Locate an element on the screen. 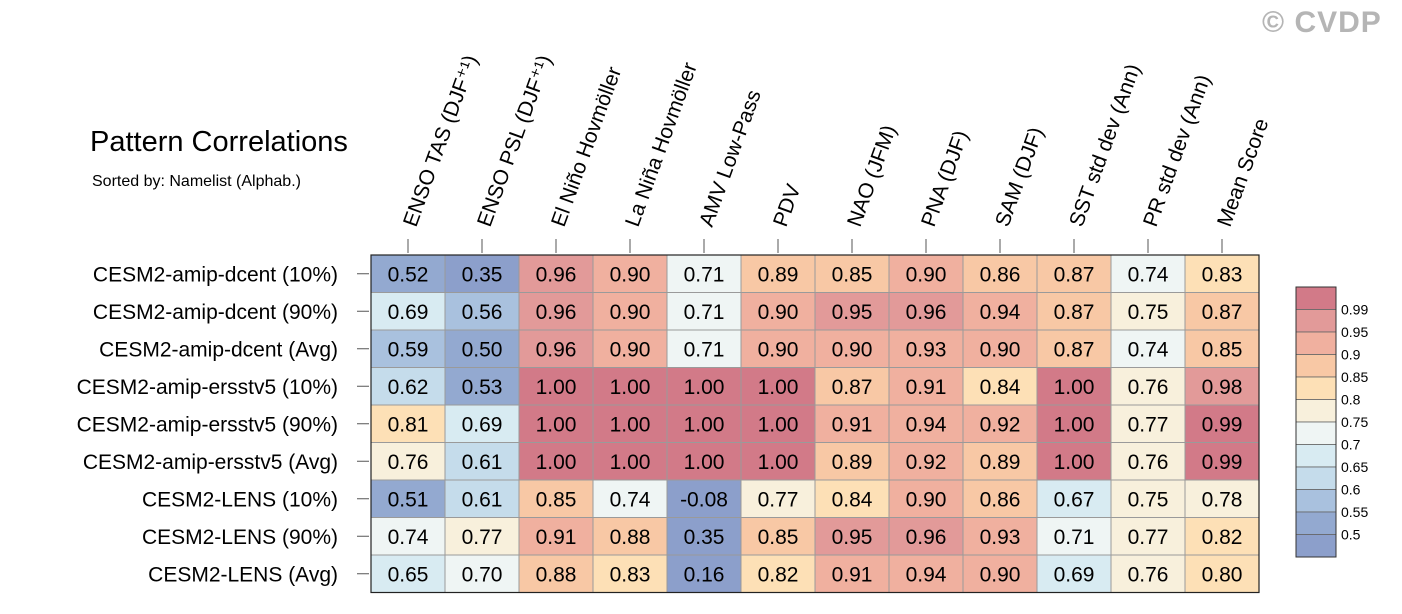 The height and width of the screenshot is (614, 1402). column-label: PDV is located at coordinates (787, 205).